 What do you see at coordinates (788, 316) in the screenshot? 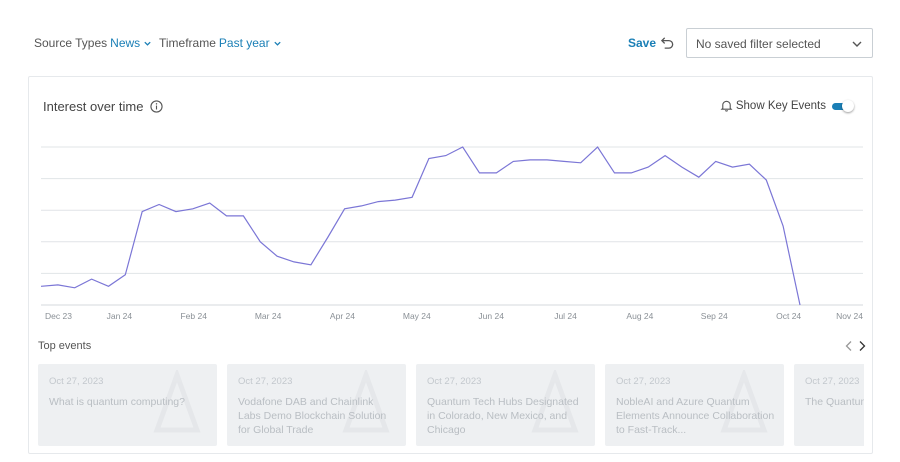
I see `x-tick-label: Oct 24` at bounding box center [788, 316].